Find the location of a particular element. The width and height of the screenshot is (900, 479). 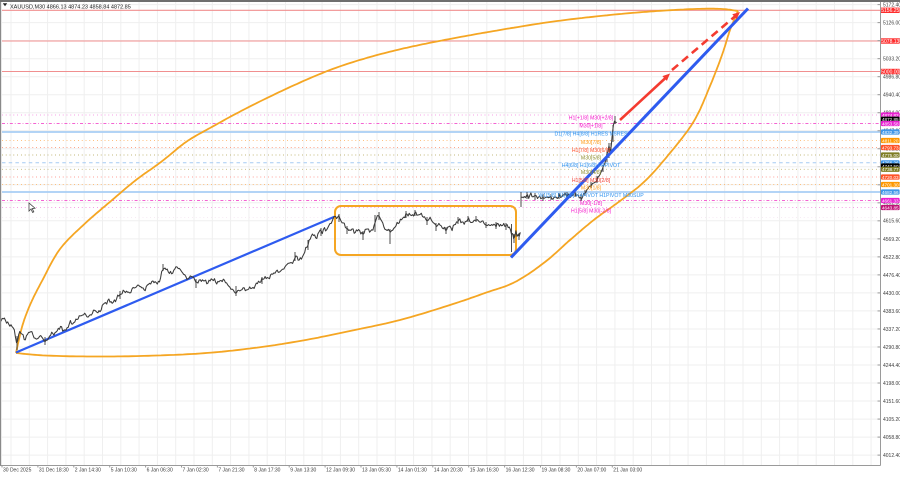

svg-text: 4738.77 is located at coordinates (890, 169).